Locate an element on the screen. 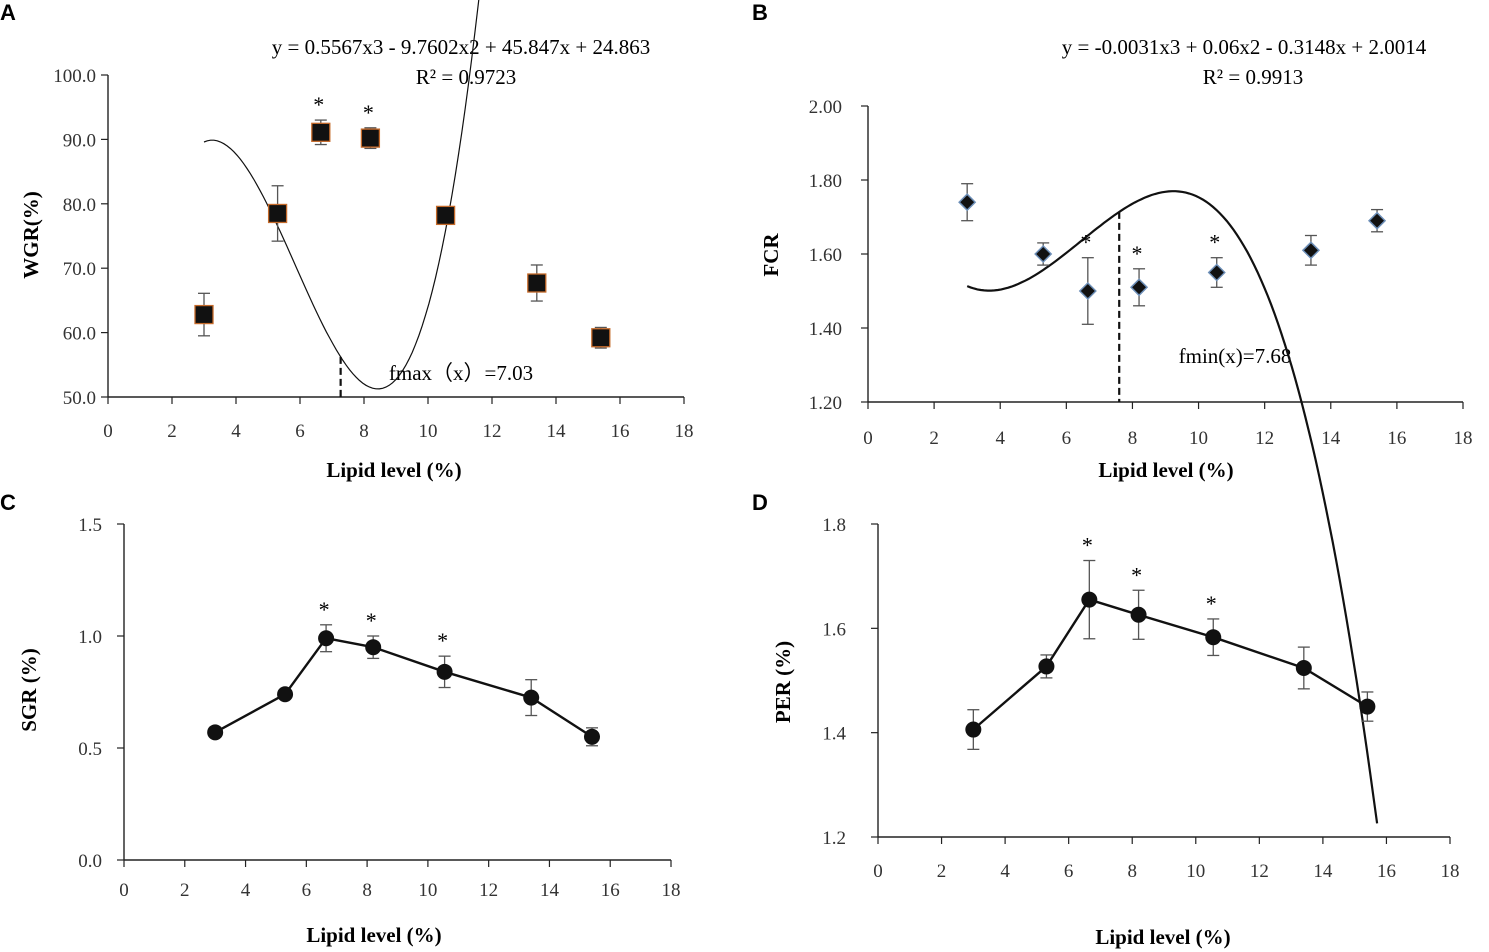 This screenshot has height=952, width=1489. y-tick-label: 1.2 is located at coordinates (834, 838).